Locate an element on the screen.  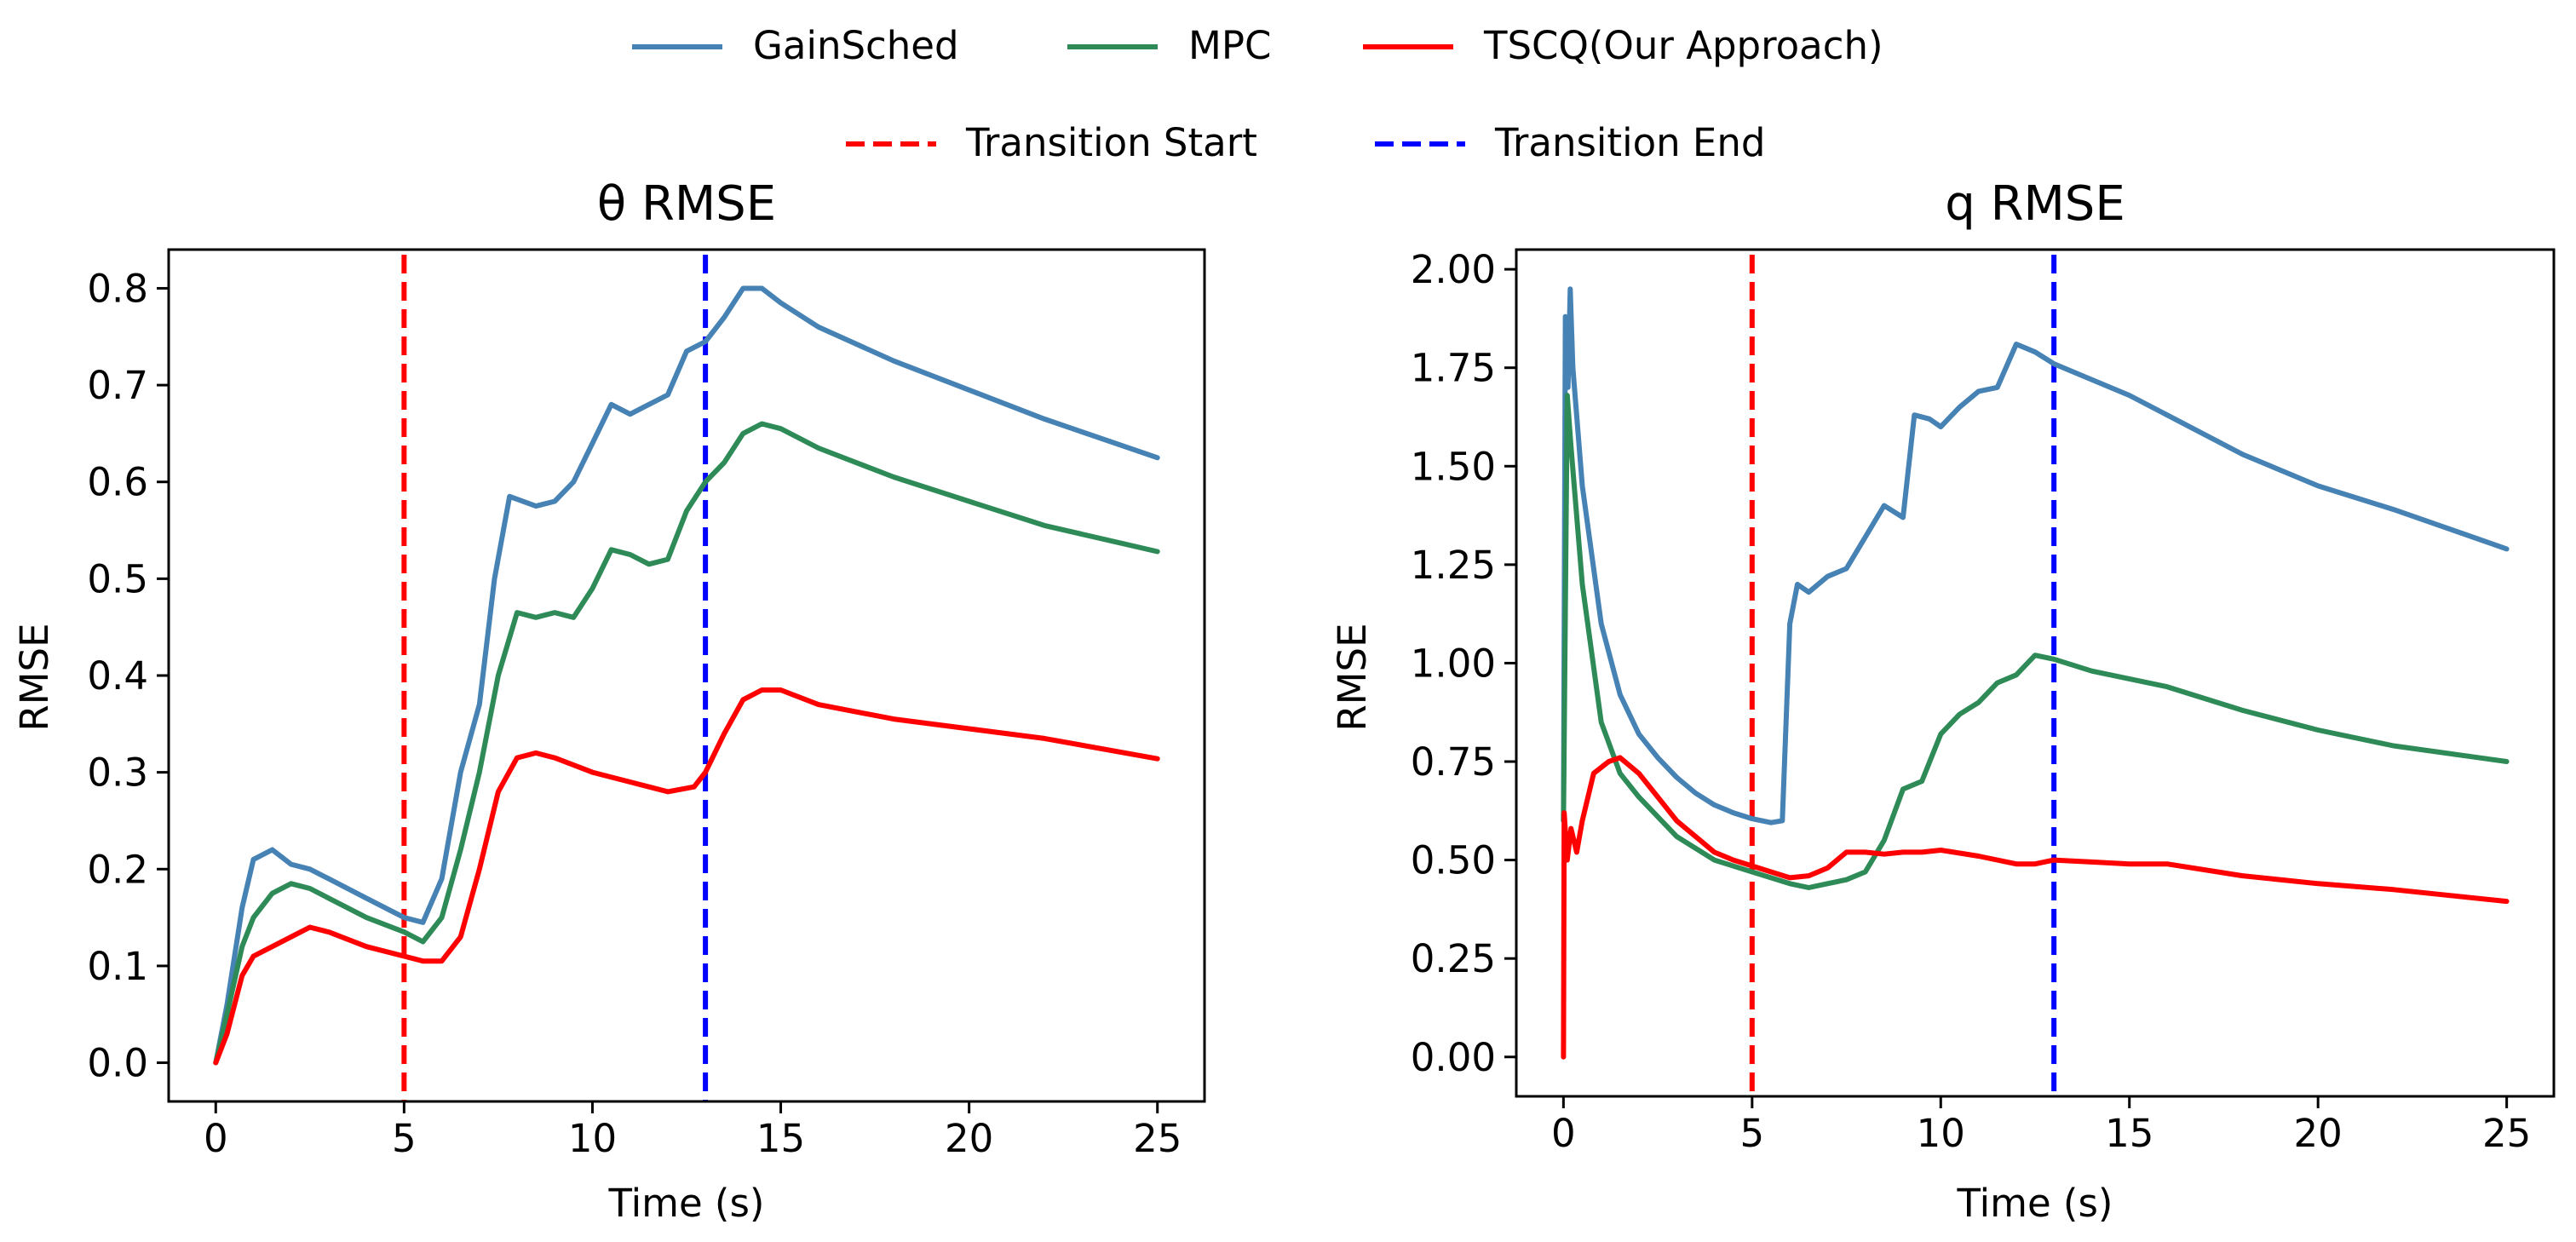
theta-x-axis-label: Time (s) is located at coordinates (686, 1203).